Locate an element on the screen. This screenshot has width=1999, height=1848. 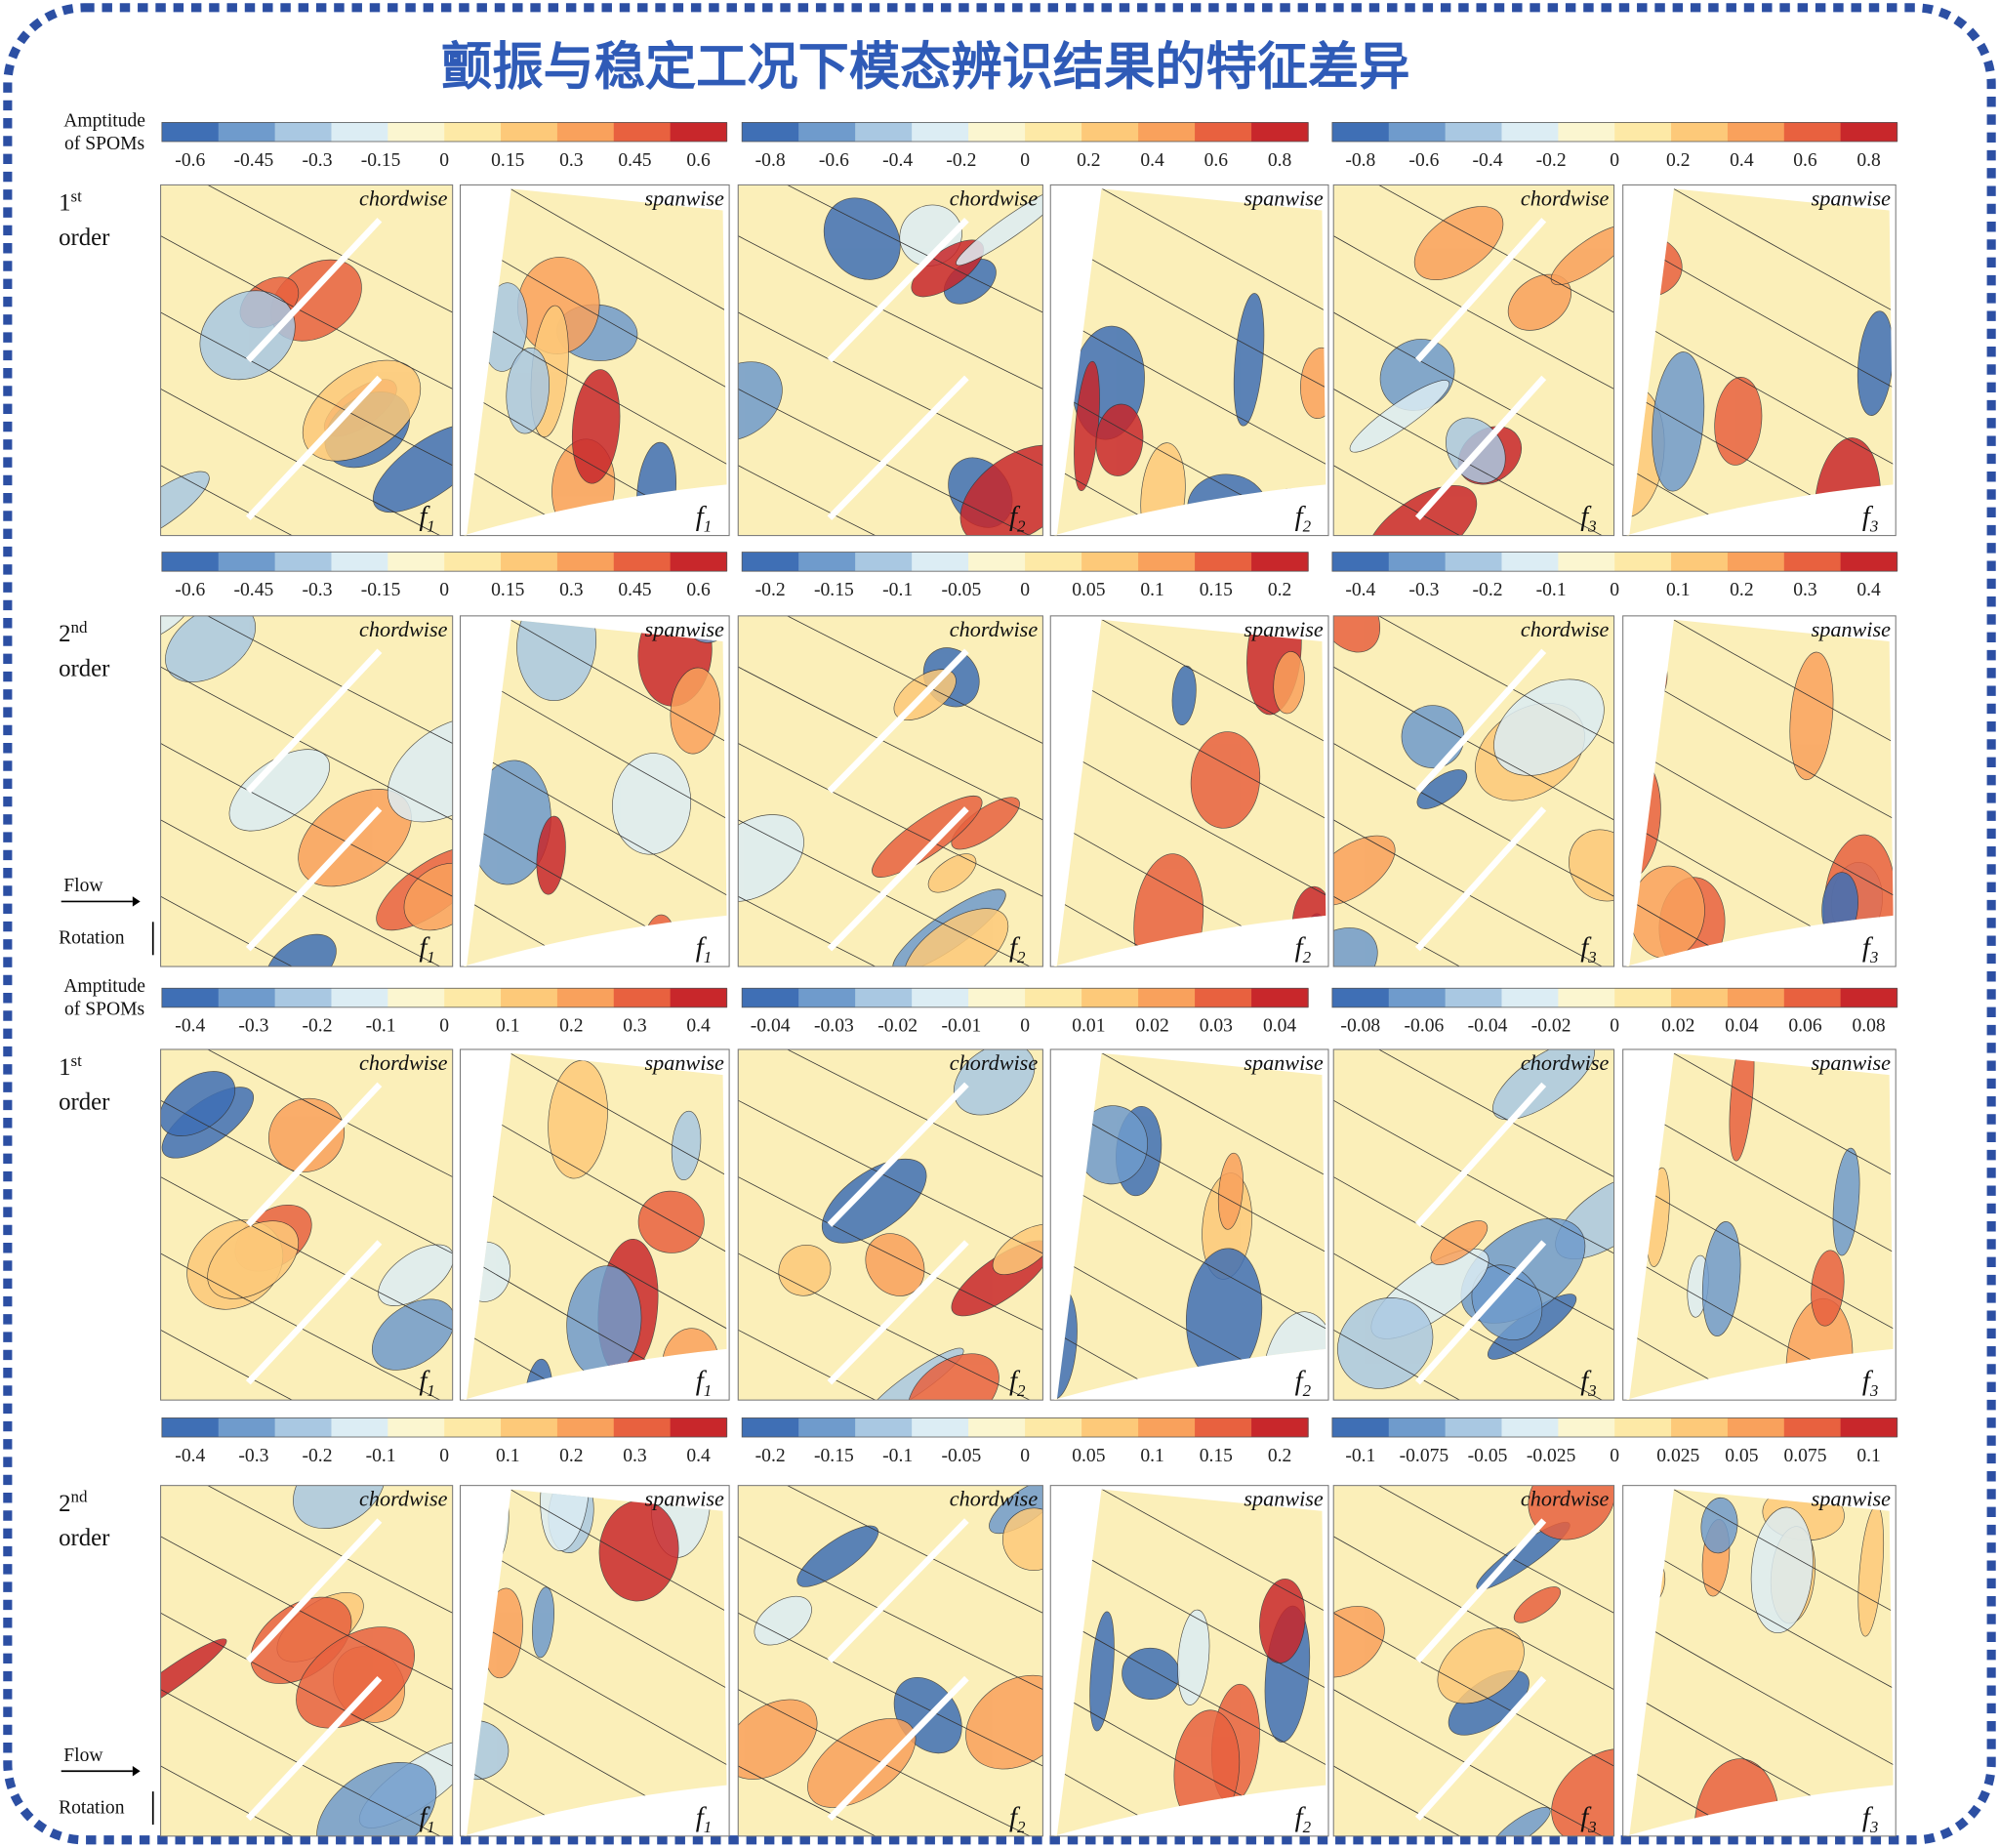
freq-index: 3 is located at coordinates (1591, 526).